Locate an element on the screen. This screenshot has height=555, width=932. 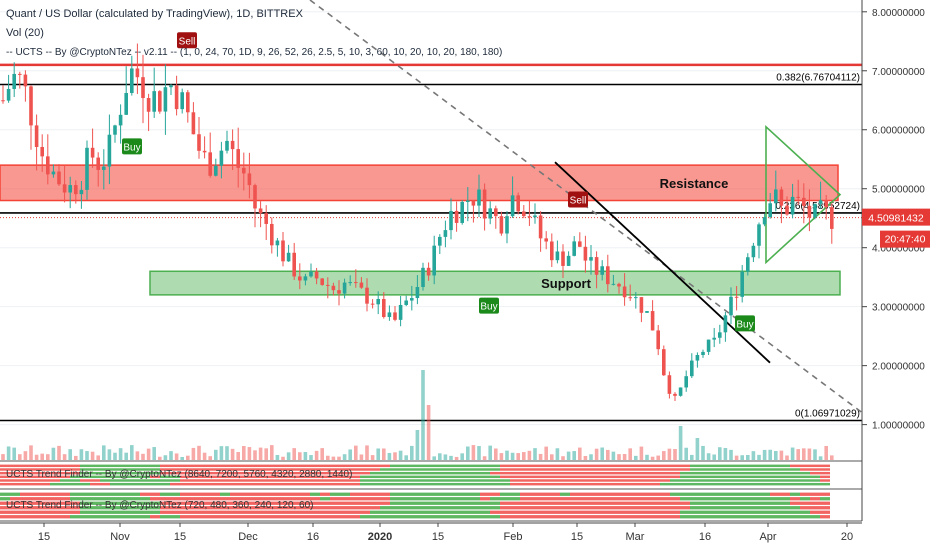
level-label: 0.236(4.58952724) is located at coordinates (817, 206).